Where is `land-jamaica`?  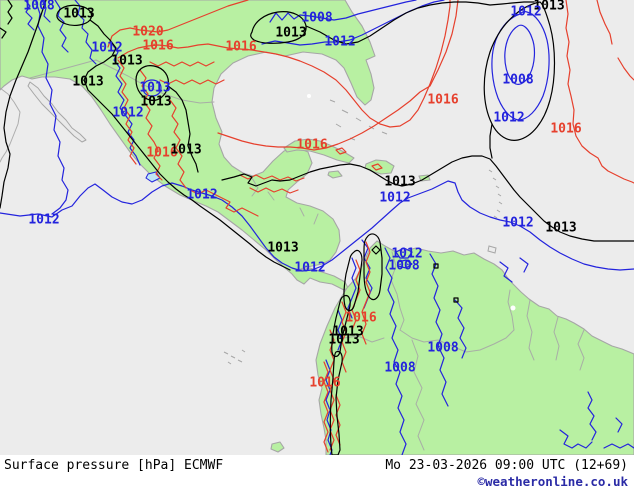
land-jamaica is located at coordinates (335, 174).